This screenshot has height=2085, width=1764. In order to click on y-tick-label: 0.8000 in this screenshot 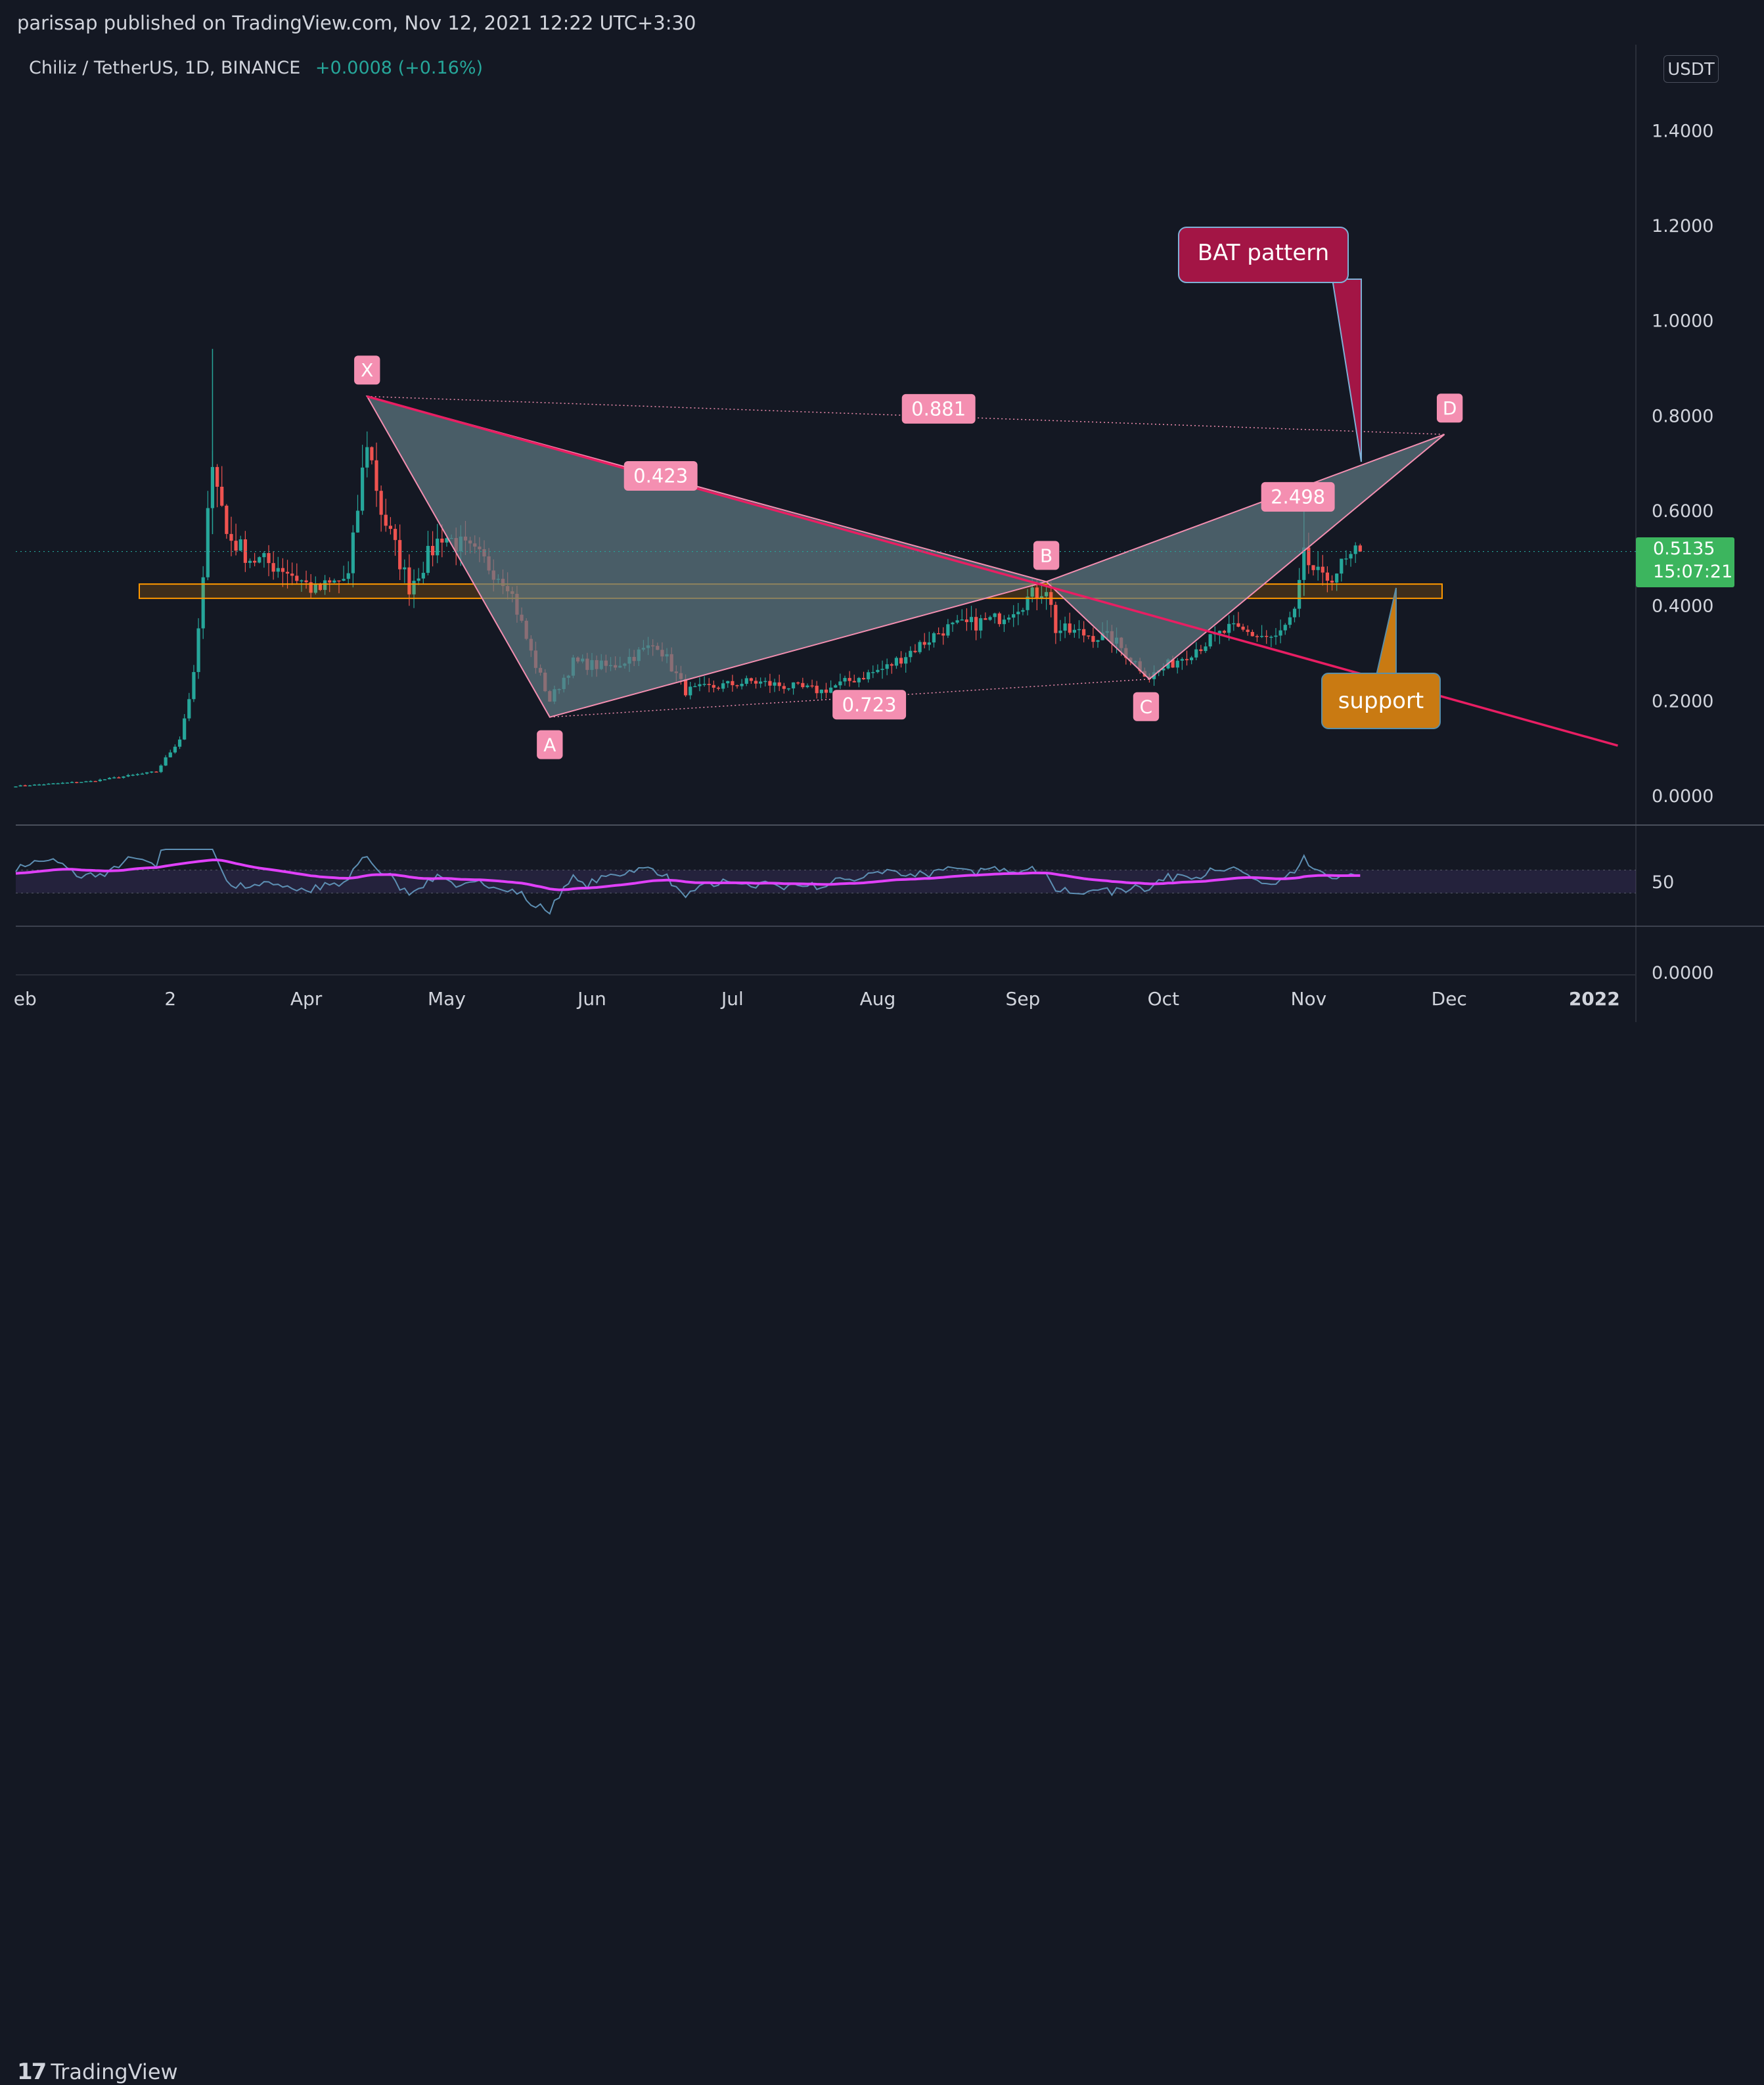, I will do `click(1682, 416)`.